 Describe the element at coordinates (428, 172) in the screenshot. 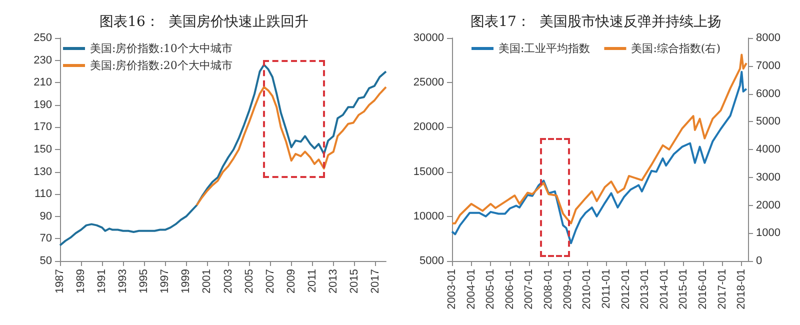

I see `y-tick-label: 15000` at that location.